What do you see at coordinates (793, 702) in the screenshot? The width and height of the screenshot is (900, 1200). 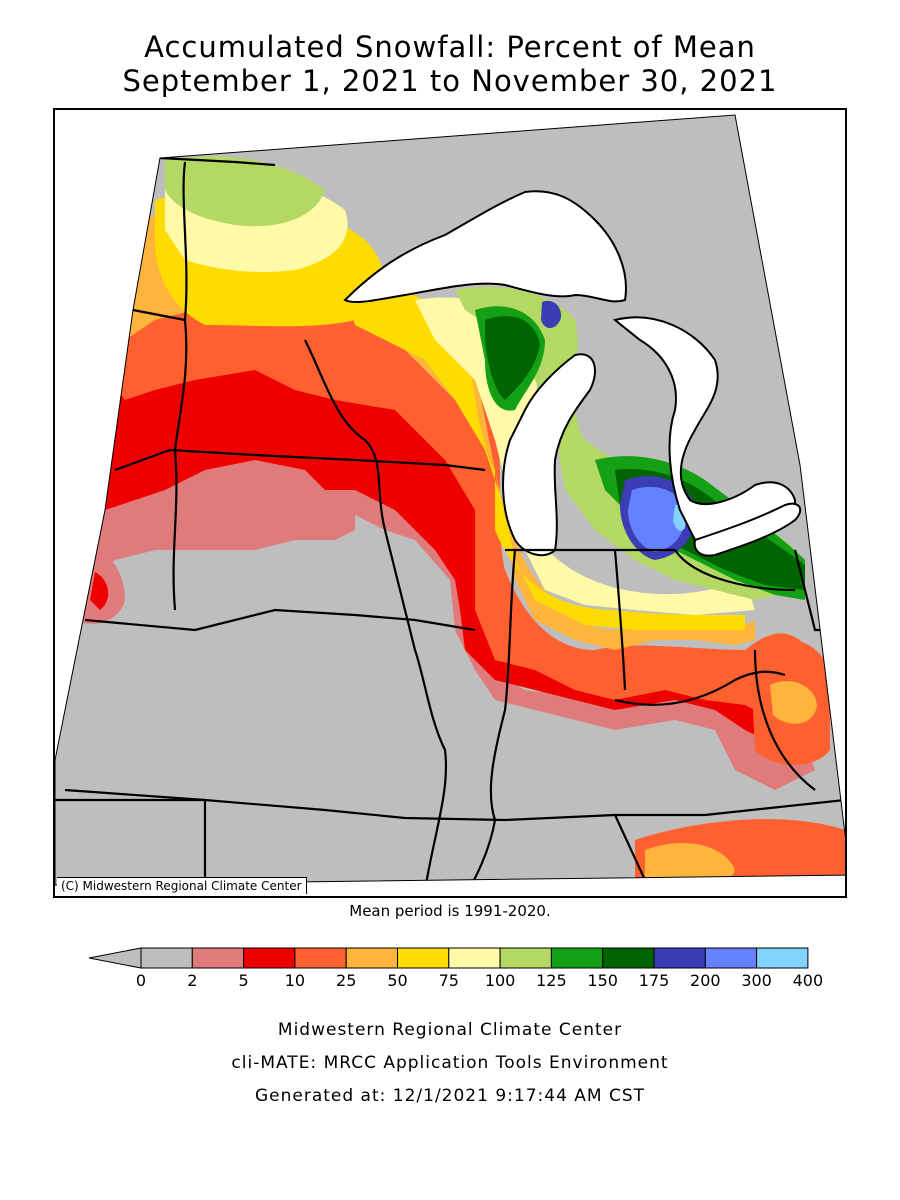 I see `zone-25-50-east` at bounding box center [793, 702].